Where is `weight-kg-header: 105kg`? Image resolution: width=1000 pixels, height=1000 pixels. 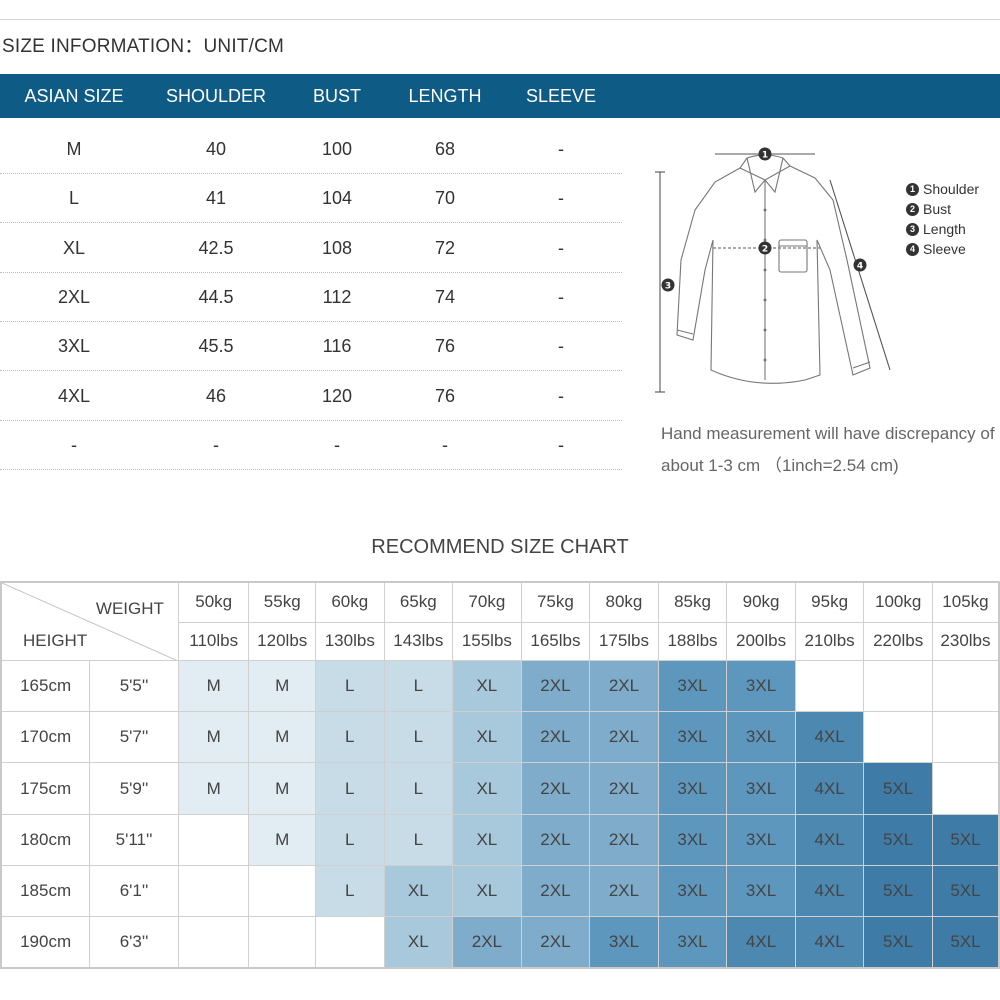
weight-kg-header: 105kg is located at coordinates (965, 602).